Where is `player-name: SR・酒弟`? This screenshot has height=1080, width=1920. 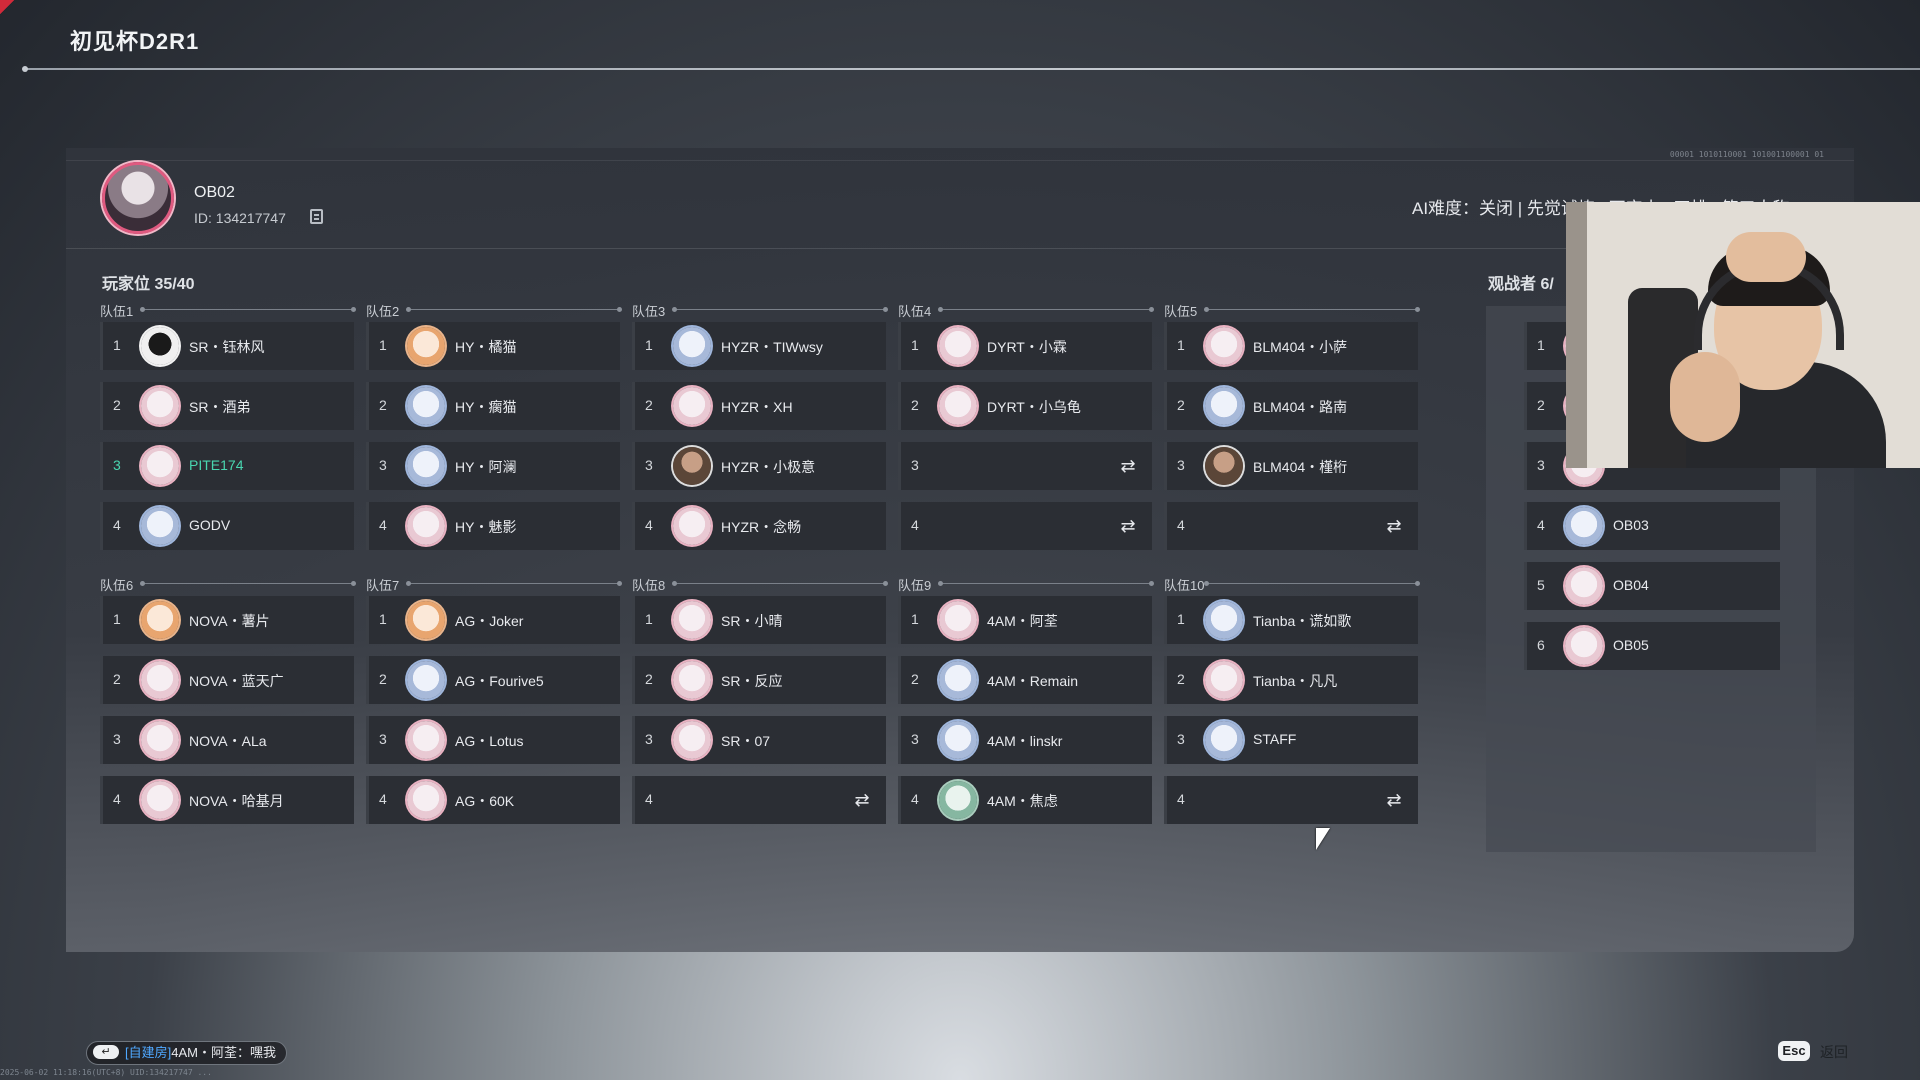 player-name: SR・酒弟 is located at coordinates (220, 407).